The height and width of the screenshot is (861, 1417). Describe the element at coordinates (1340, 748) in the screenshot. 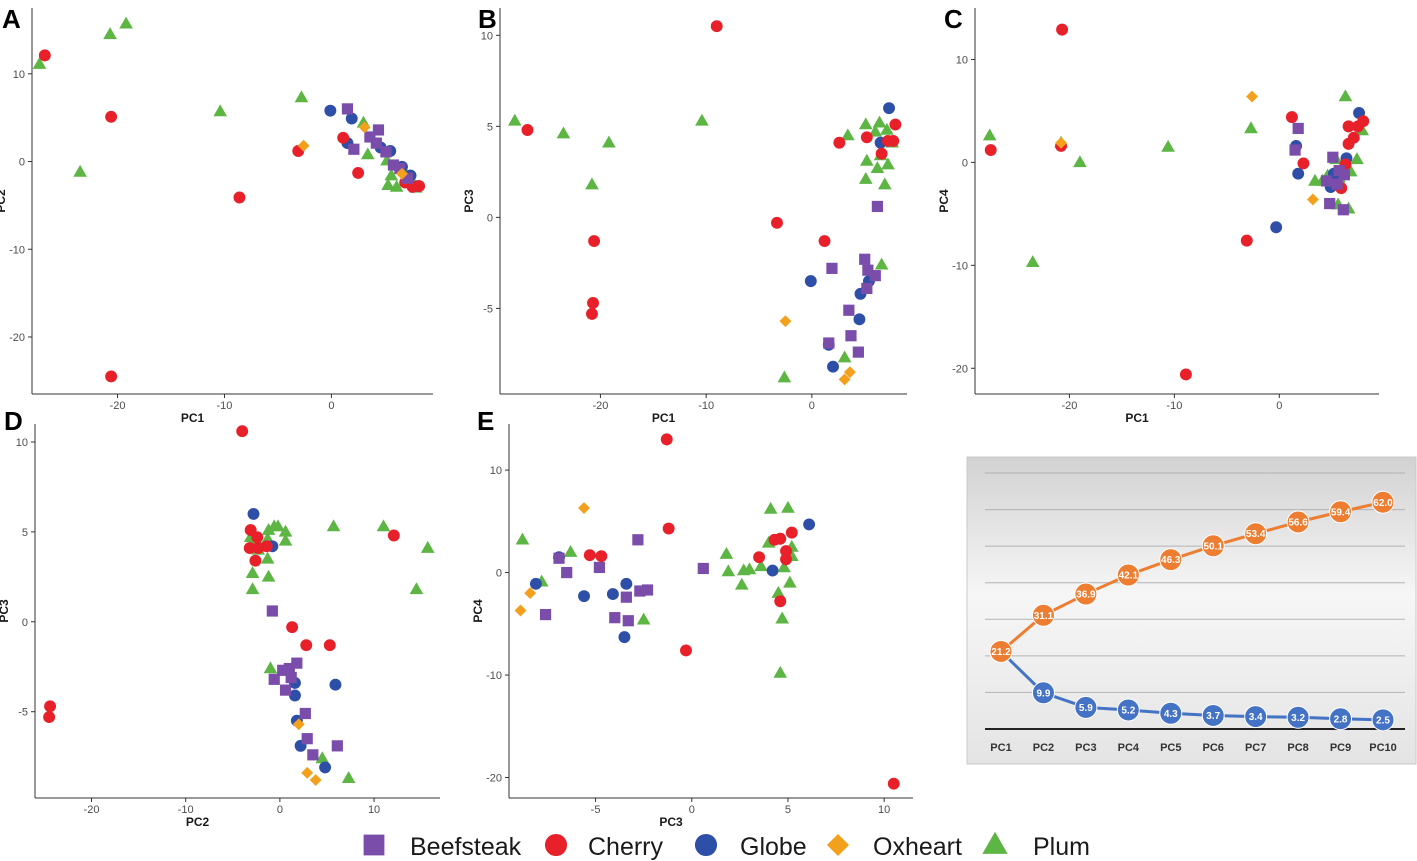

I see `category-label: PC9` at that location.